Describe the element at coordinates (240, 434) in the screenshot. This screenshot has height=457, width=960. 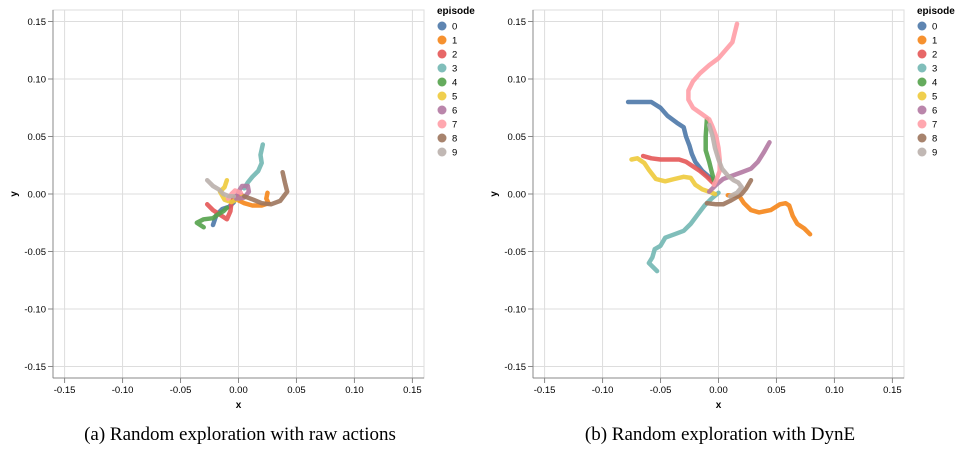
I see `caption-a: (a) Random exploration with raw actions` at that location.